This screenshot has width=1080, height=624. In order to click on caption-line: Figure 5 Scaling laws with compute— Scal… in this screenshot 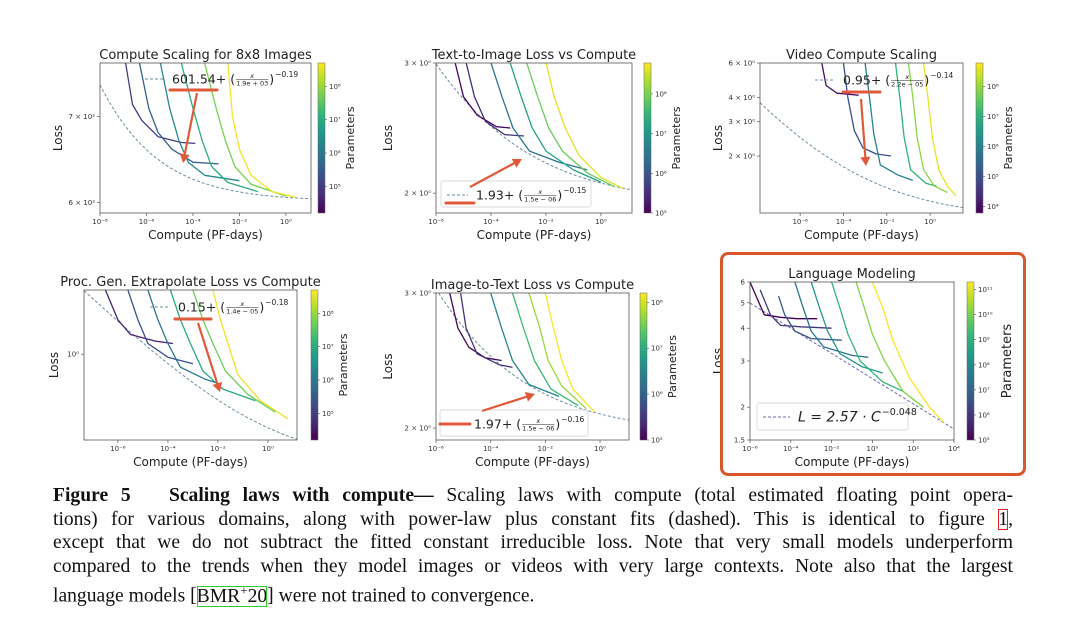, I will do `click(533, 496)`.